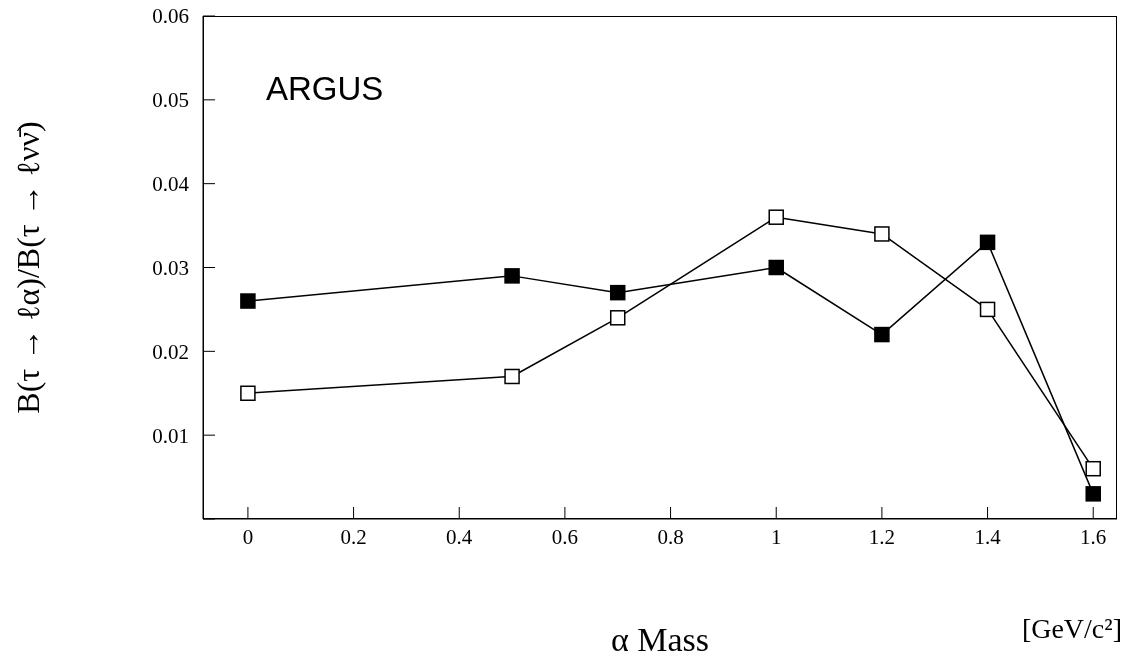 The image size is (1122, 661). What do you see at coordinates (988, 536) in the screenshot?
I see `x-tick-label: 1.4` at bounding box center [988, 536].